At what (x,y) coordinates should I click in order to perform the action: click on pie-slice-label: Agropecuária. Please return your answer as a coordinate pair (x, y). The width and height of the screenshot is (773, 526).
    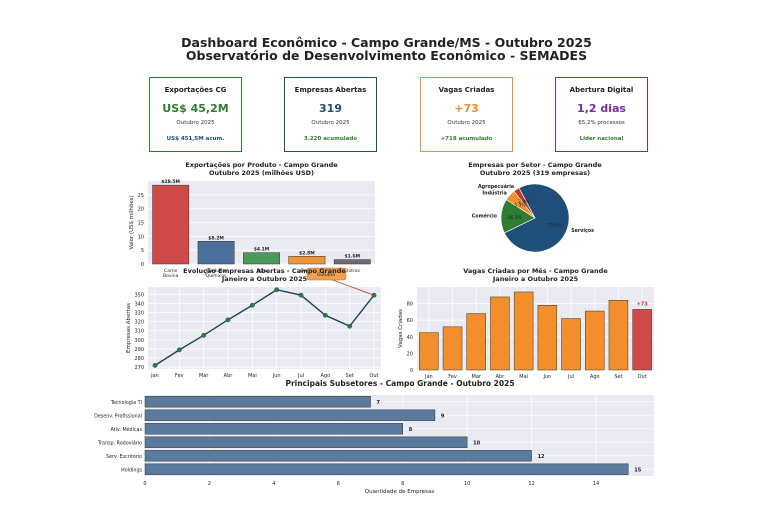
    Looking at the image, I should click on (496, 186).